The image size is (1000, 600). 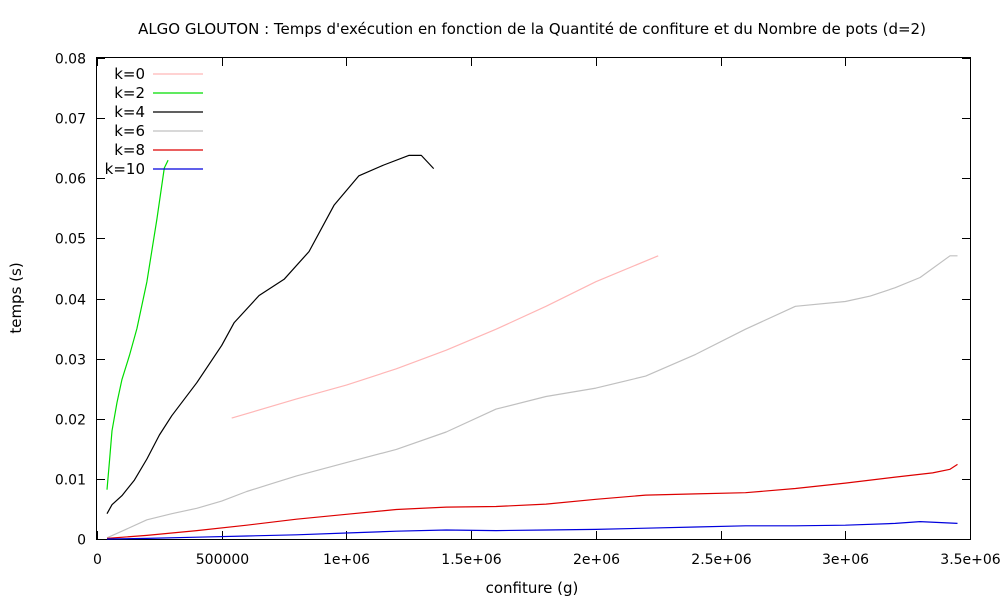 I want to click on series-line-k8, so click(x=532, y=501).